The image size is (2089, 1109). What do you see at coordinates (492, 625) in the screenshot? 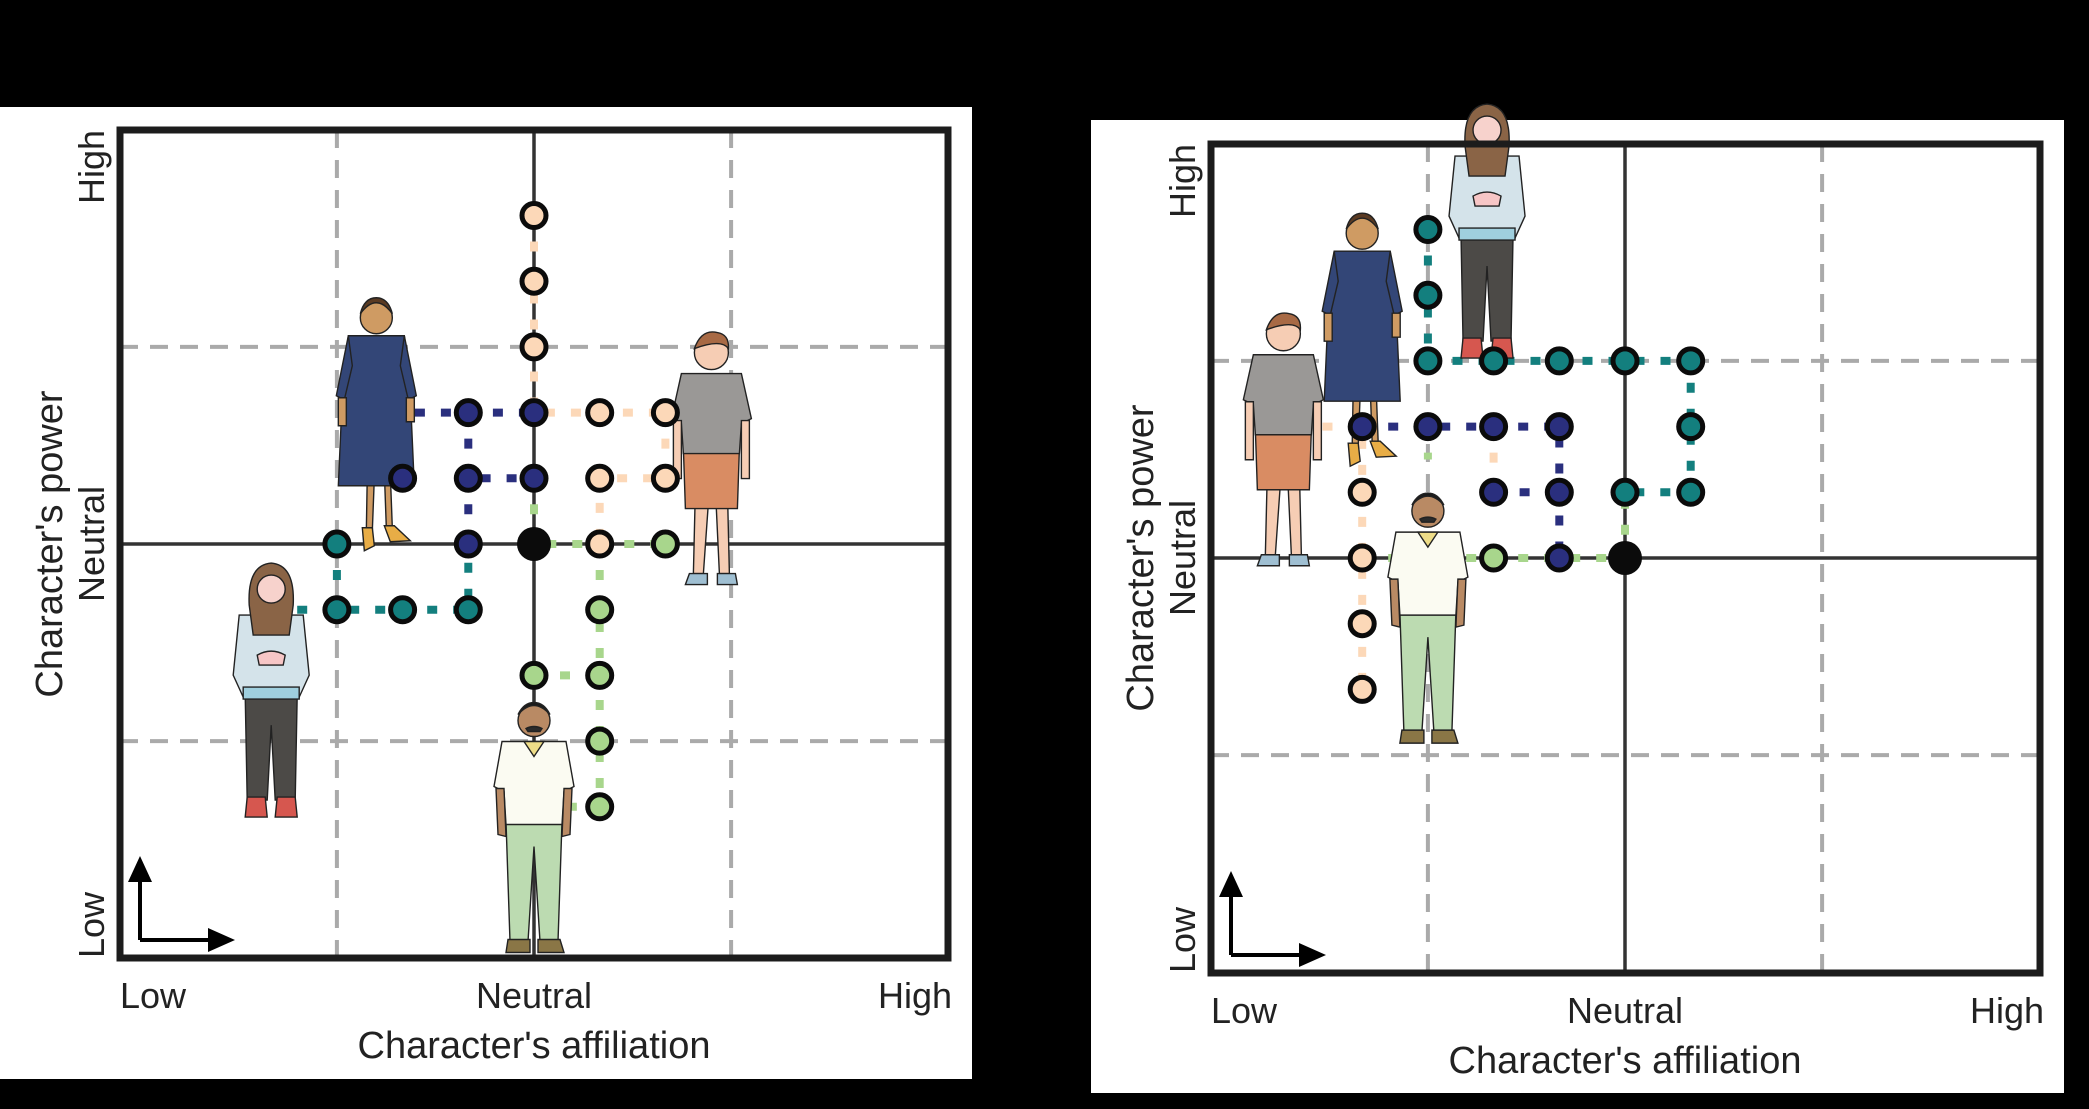
I see `characters` at bounding box center [492, 625].